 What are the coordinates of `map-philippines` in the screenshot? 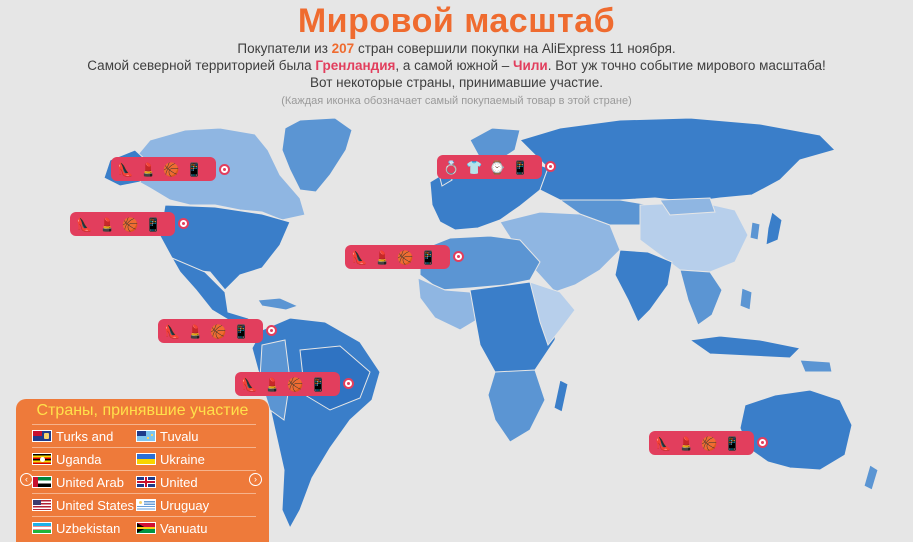 It's located at (746, 299).